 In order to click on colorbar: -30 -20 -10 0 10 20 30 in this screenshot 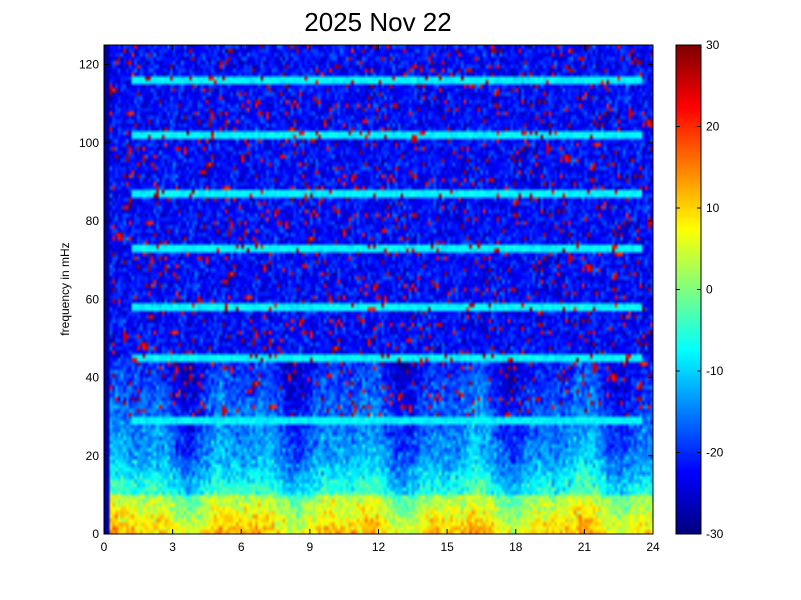, I will do `click(699, 289)`.